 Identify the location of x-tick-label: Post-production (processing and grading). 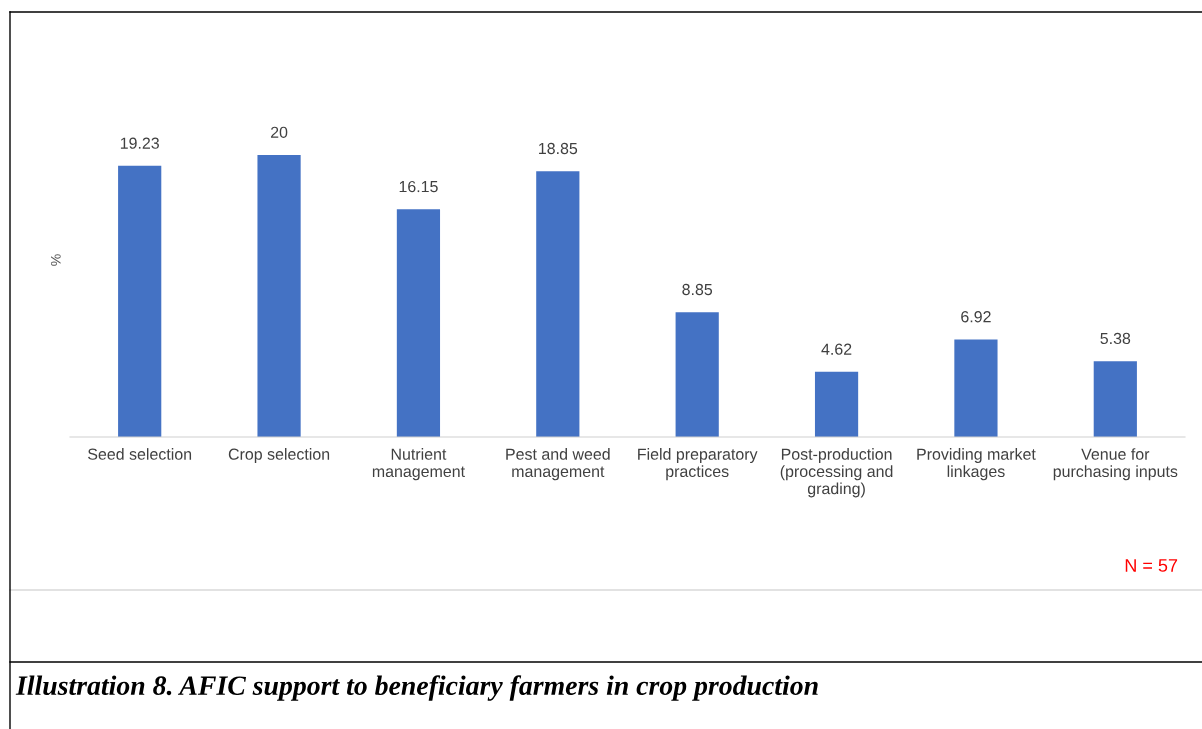
(836, 473).